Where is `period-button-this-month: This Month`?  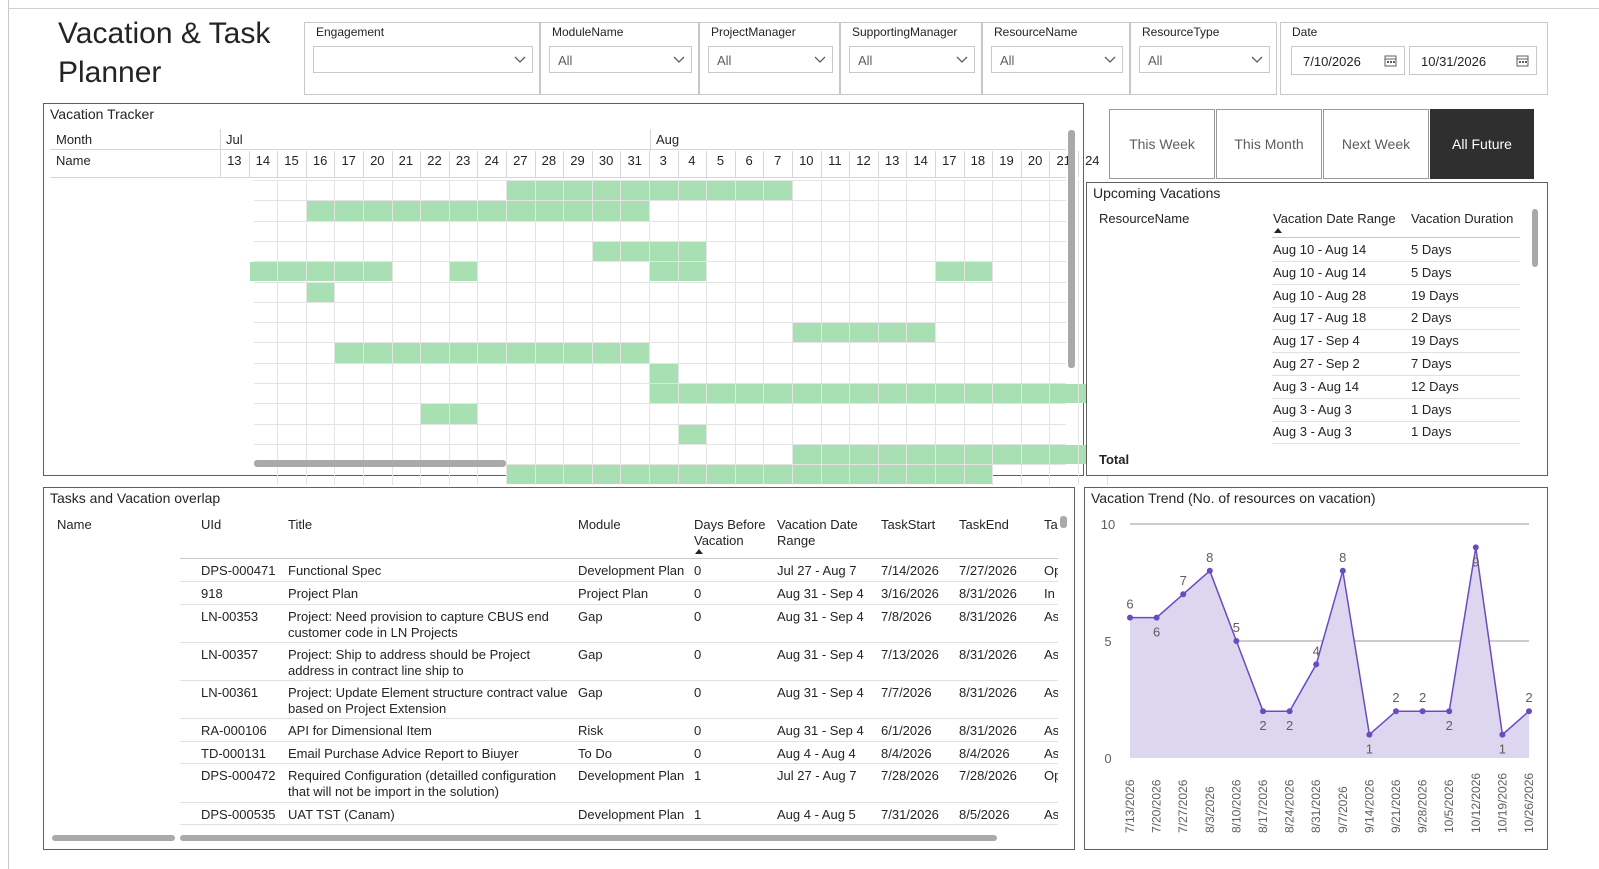
period-button-this-month: This Month is located at coordinates (1269, 144).